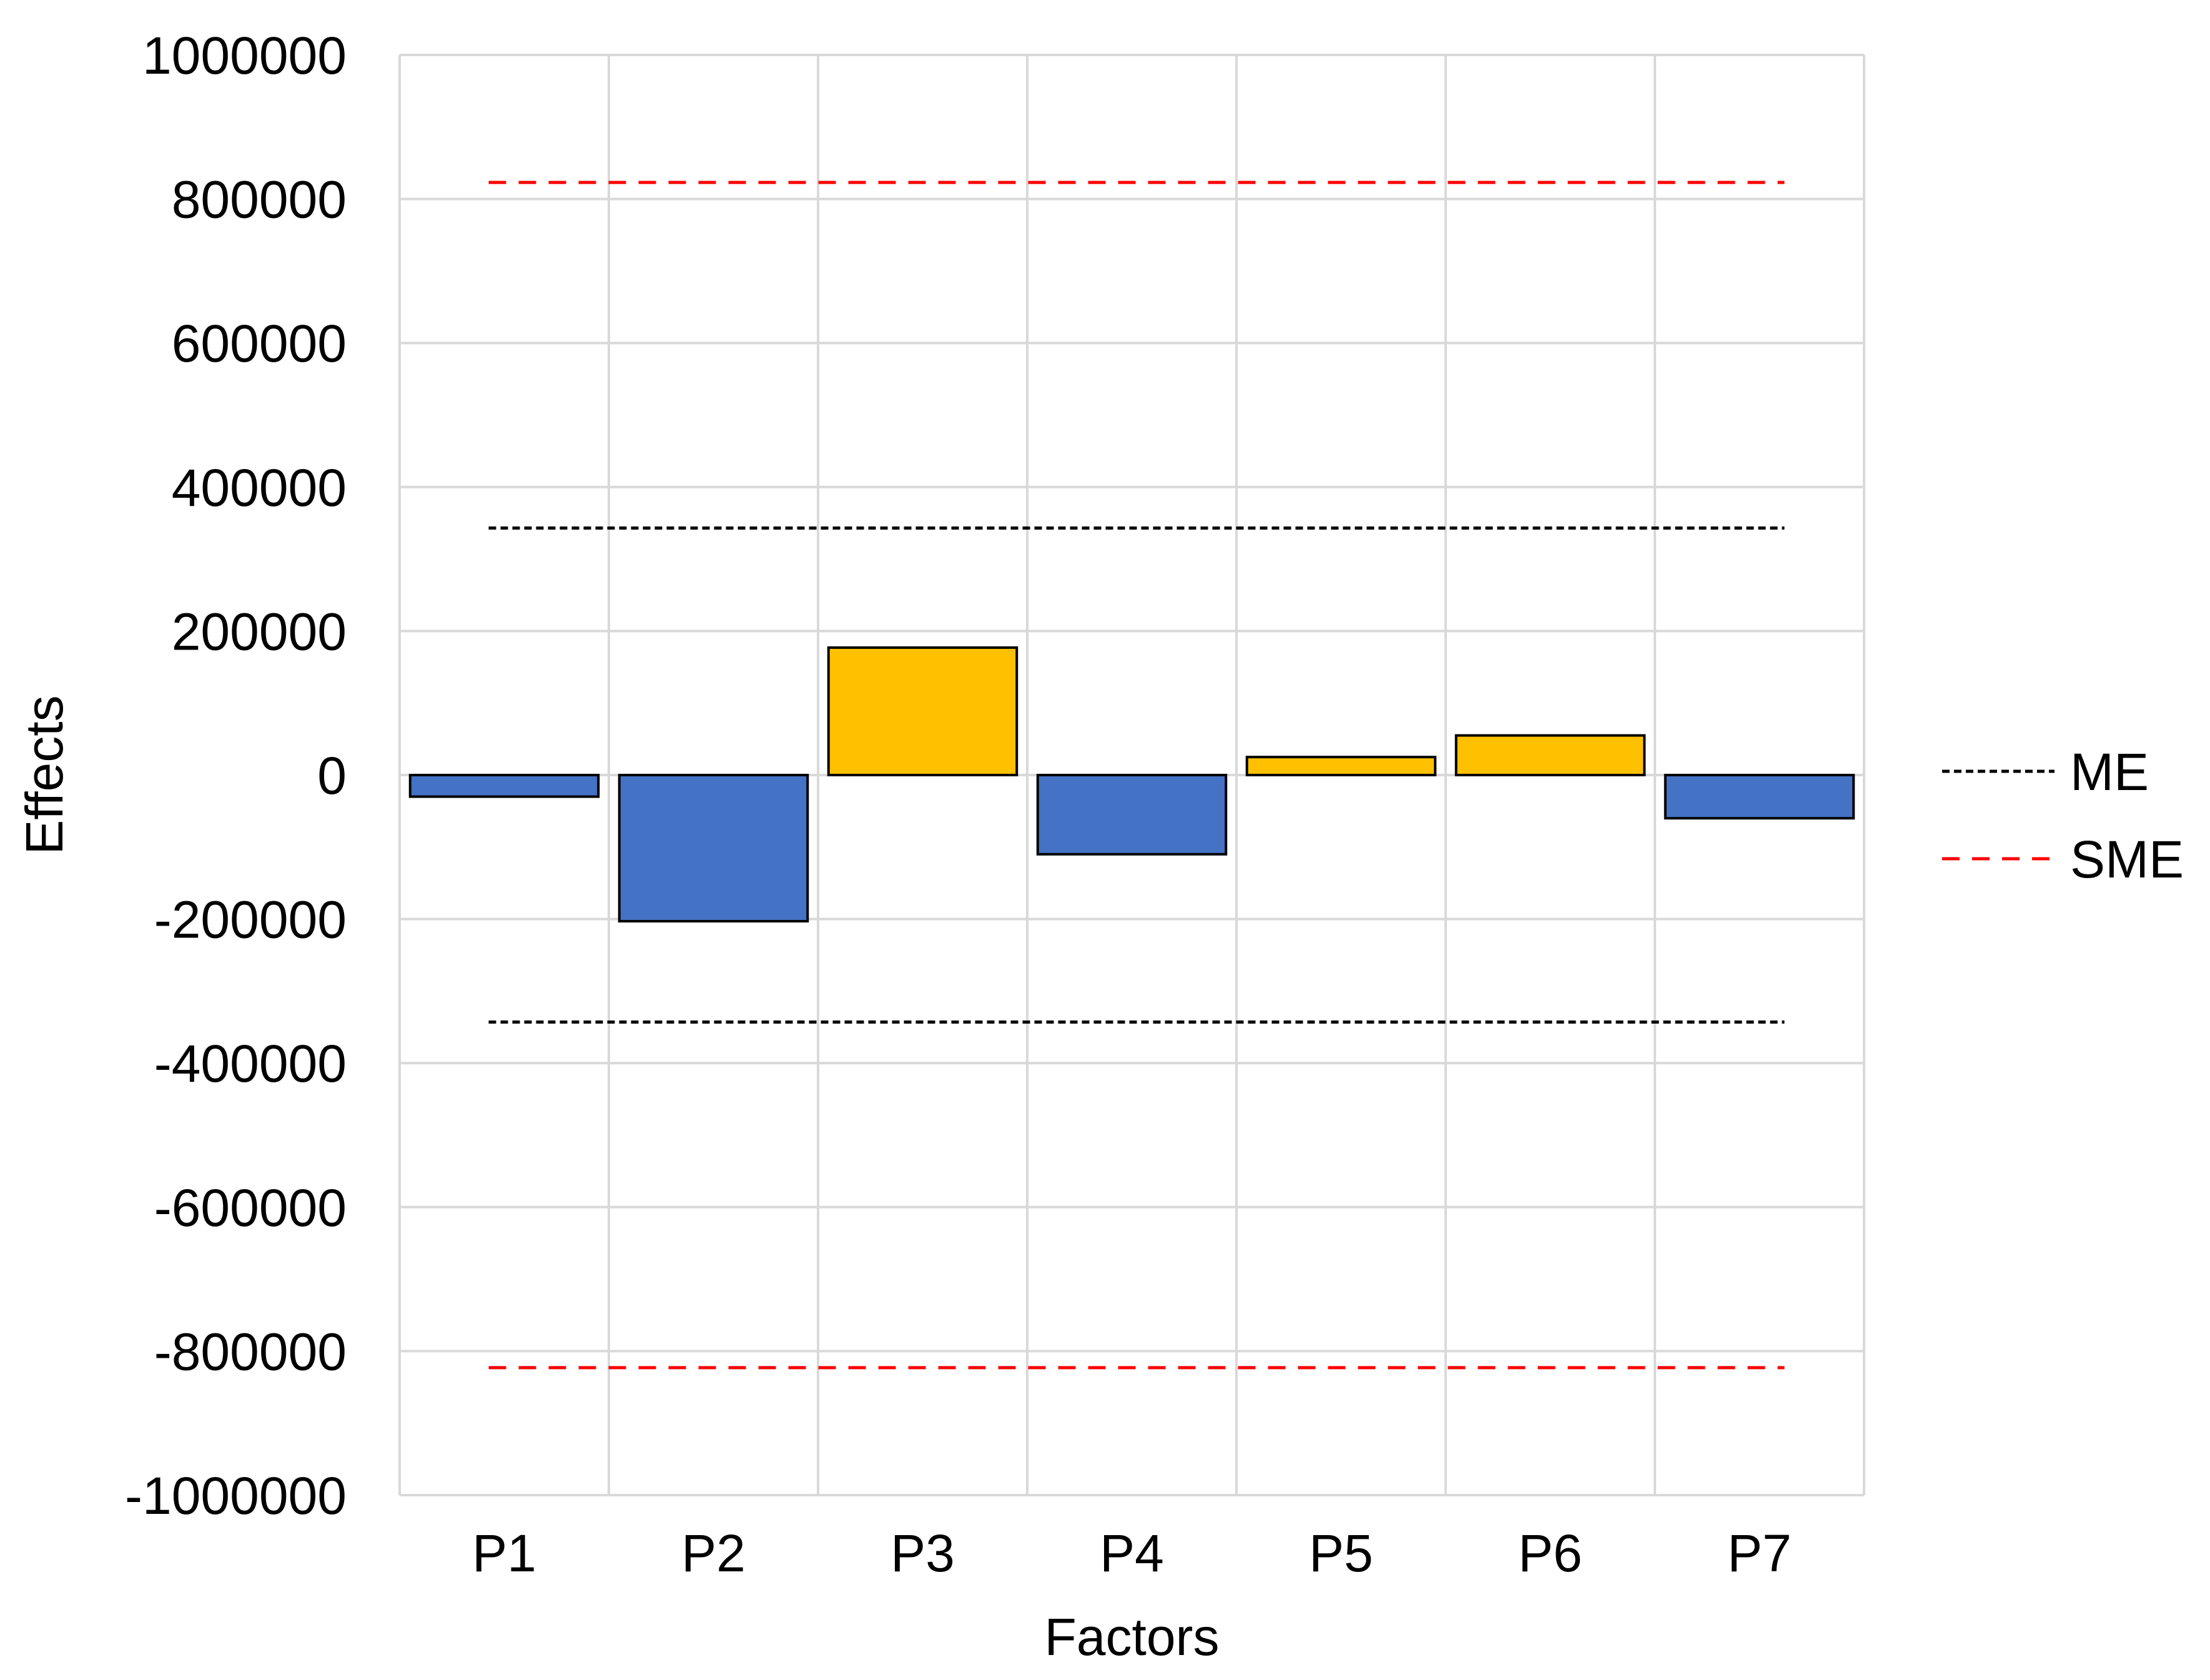 This screenshot has height=1680, width=2210. What do you see at coordinates (922, 1554) in the screenshot?
I see `x-tick-label: P3` at bounding box center [922, 1554].